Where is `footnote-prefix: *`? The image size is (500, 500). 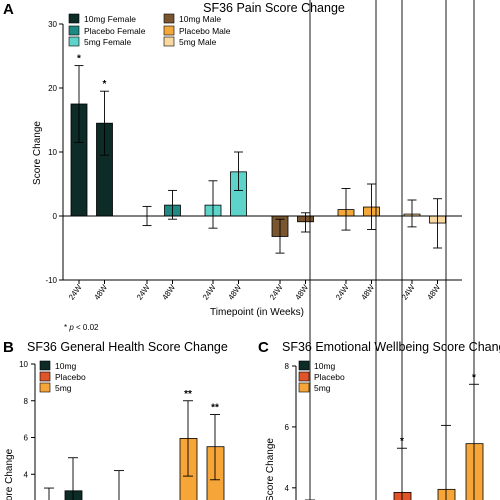
footnote-prefix: * is located at coordinates (66, 327).